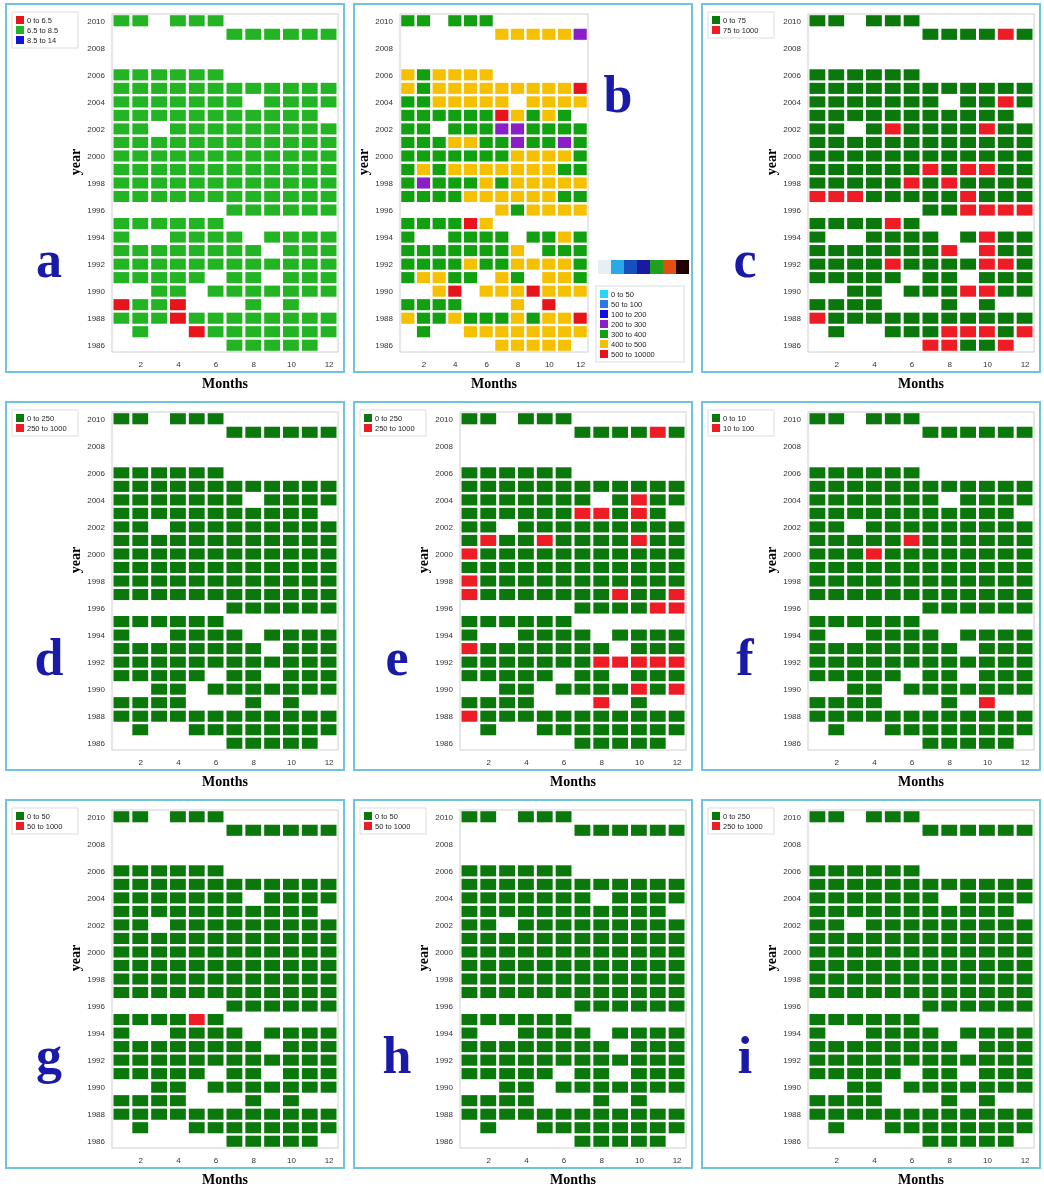 This screenshot has height=1194, width=1044. What do you see at coordinates (397, 1055) in the screenshot?
I see `text: h` at bounding box center [397, 1055].